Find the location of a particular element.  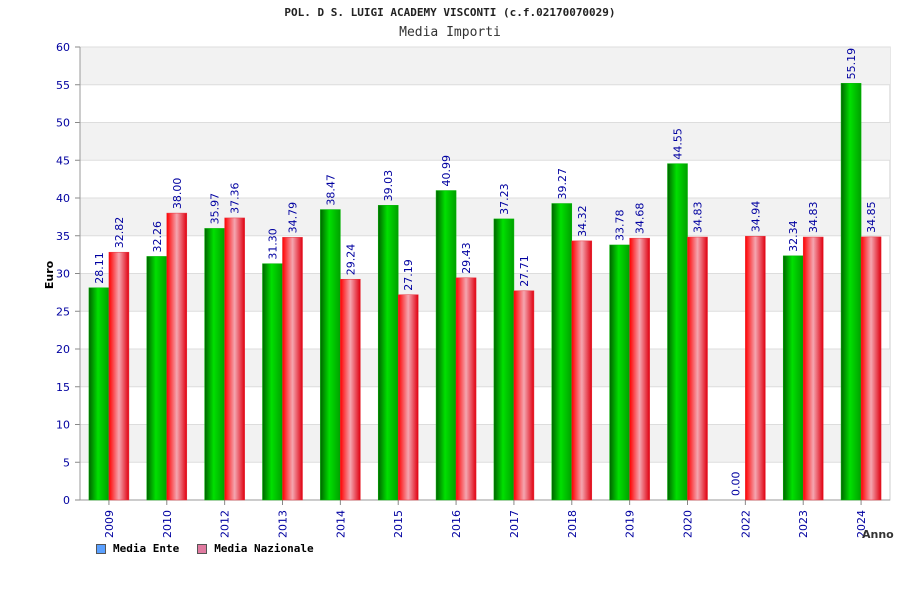

x-tick-label: 2020 is located at coordinates (688, 524).